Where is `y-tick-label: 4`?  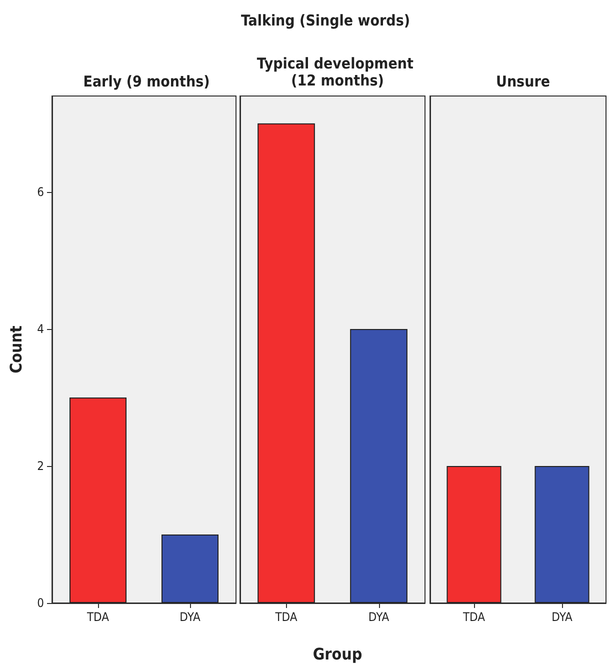 y-tick-label: 4 is located at coordinates (40, 329).